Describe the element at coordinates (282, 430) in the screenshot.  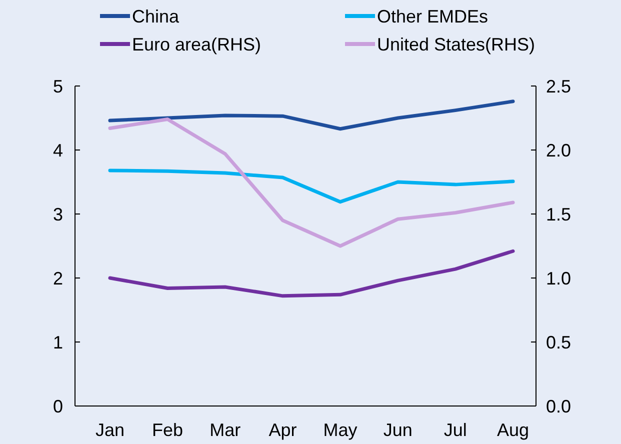
I see `x-tick-label: Apr` at that location.